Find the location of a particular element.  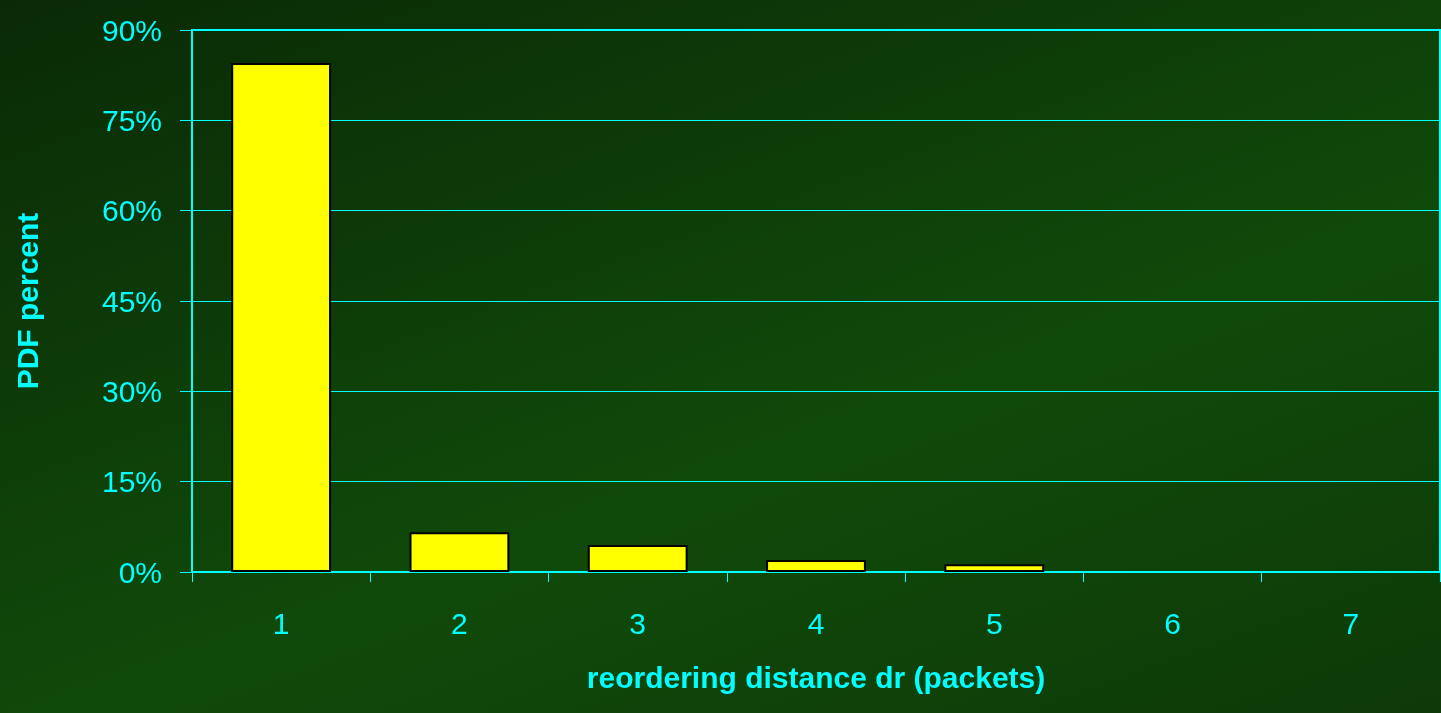

y-tick-label: 15% is located at coordinates (131, 482).